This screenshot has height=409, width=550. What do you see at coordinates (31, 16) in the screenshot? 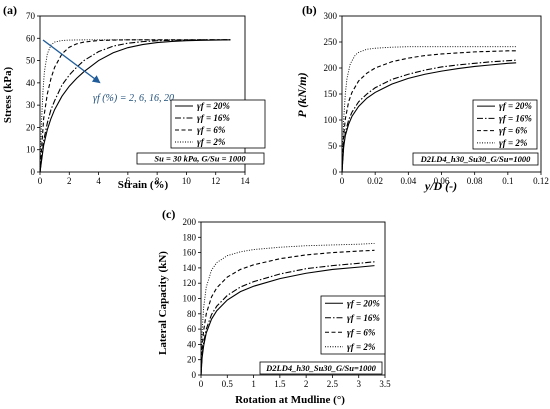
I see `y-tick-label-a: 70` at bounding box center [31, 16].